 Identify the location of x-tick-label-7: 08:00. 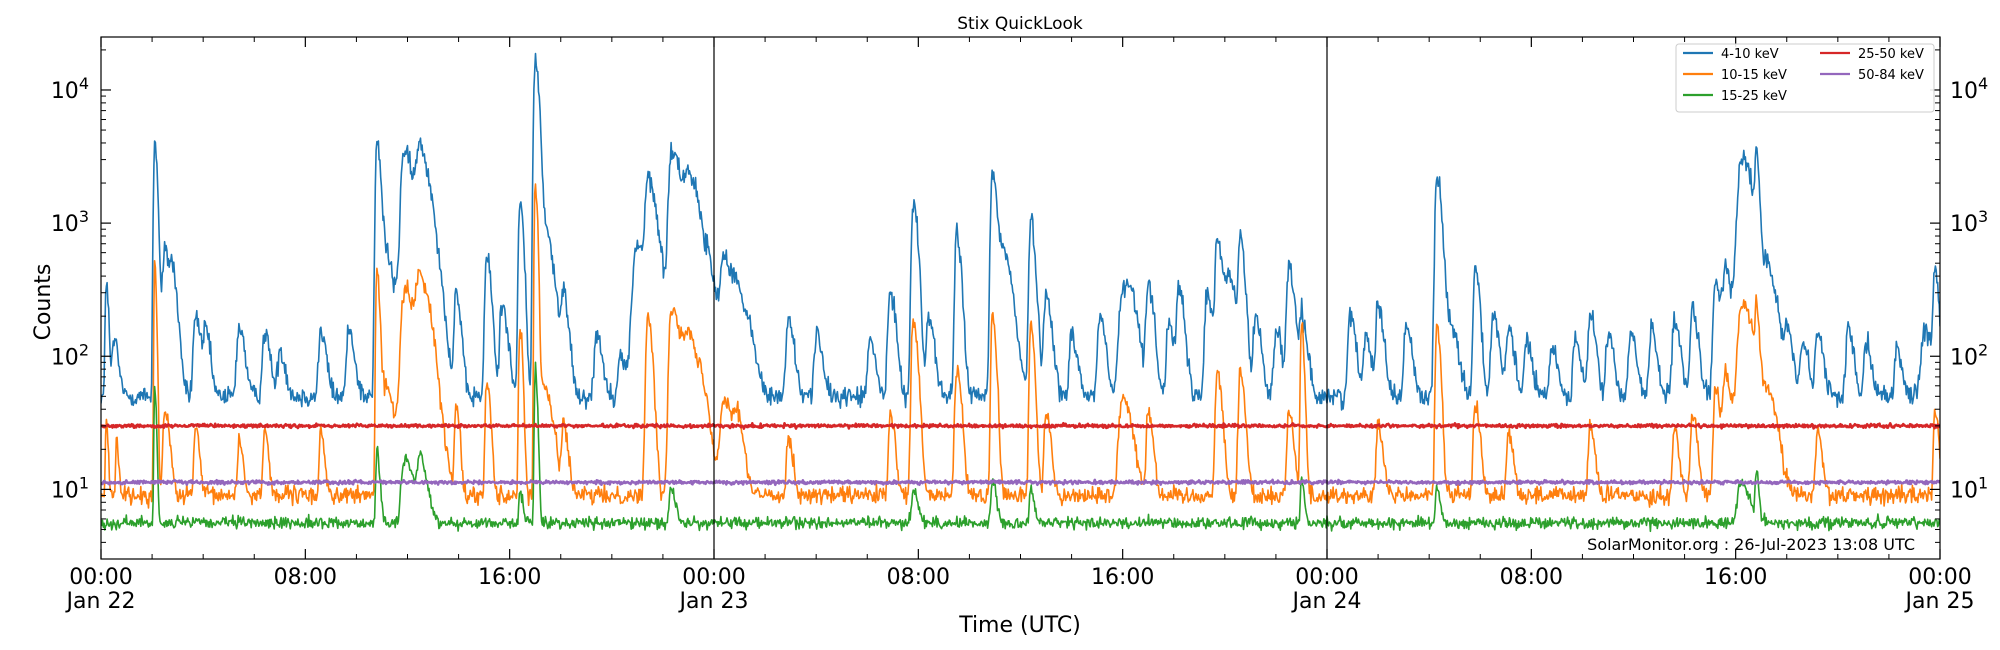
(1531, 577).